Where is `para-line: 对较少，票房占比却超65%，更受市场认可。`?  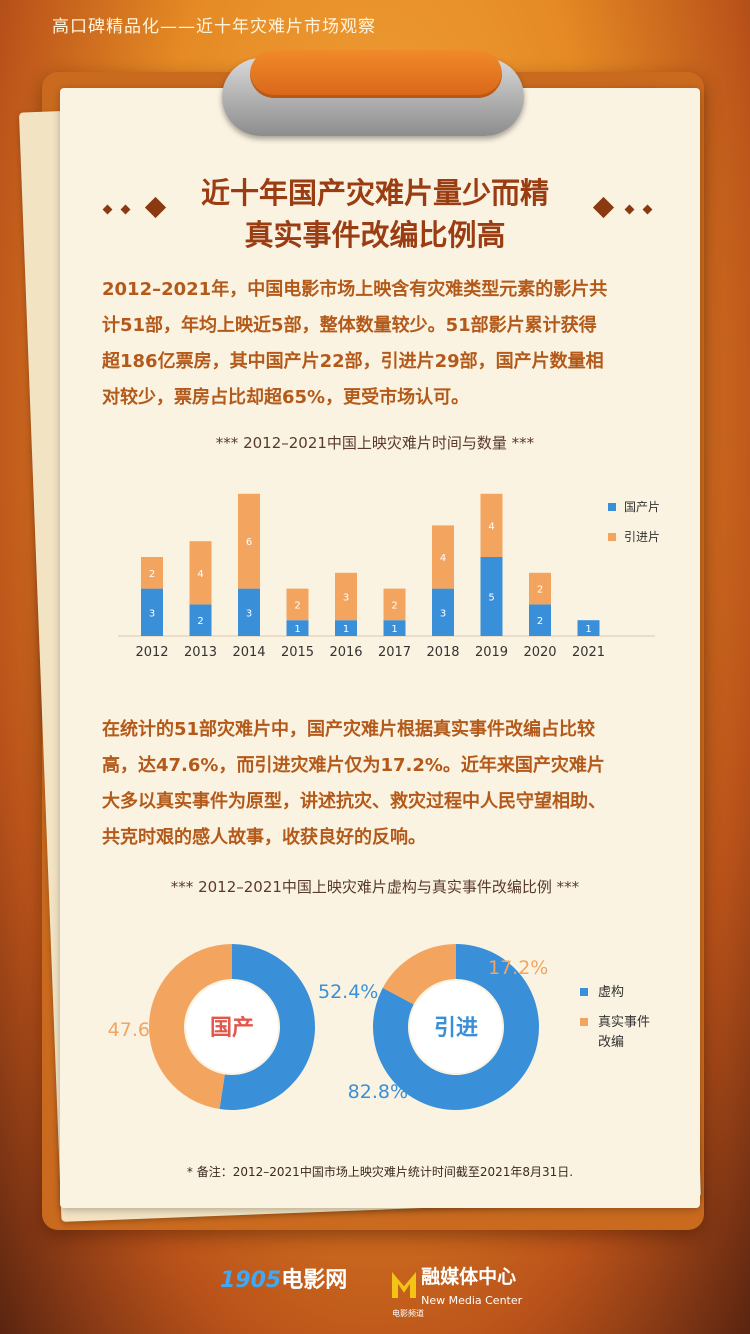
para-line: 对较少，票房占比却超65%，更受市场认可。 is located at coordinates (286, 397).